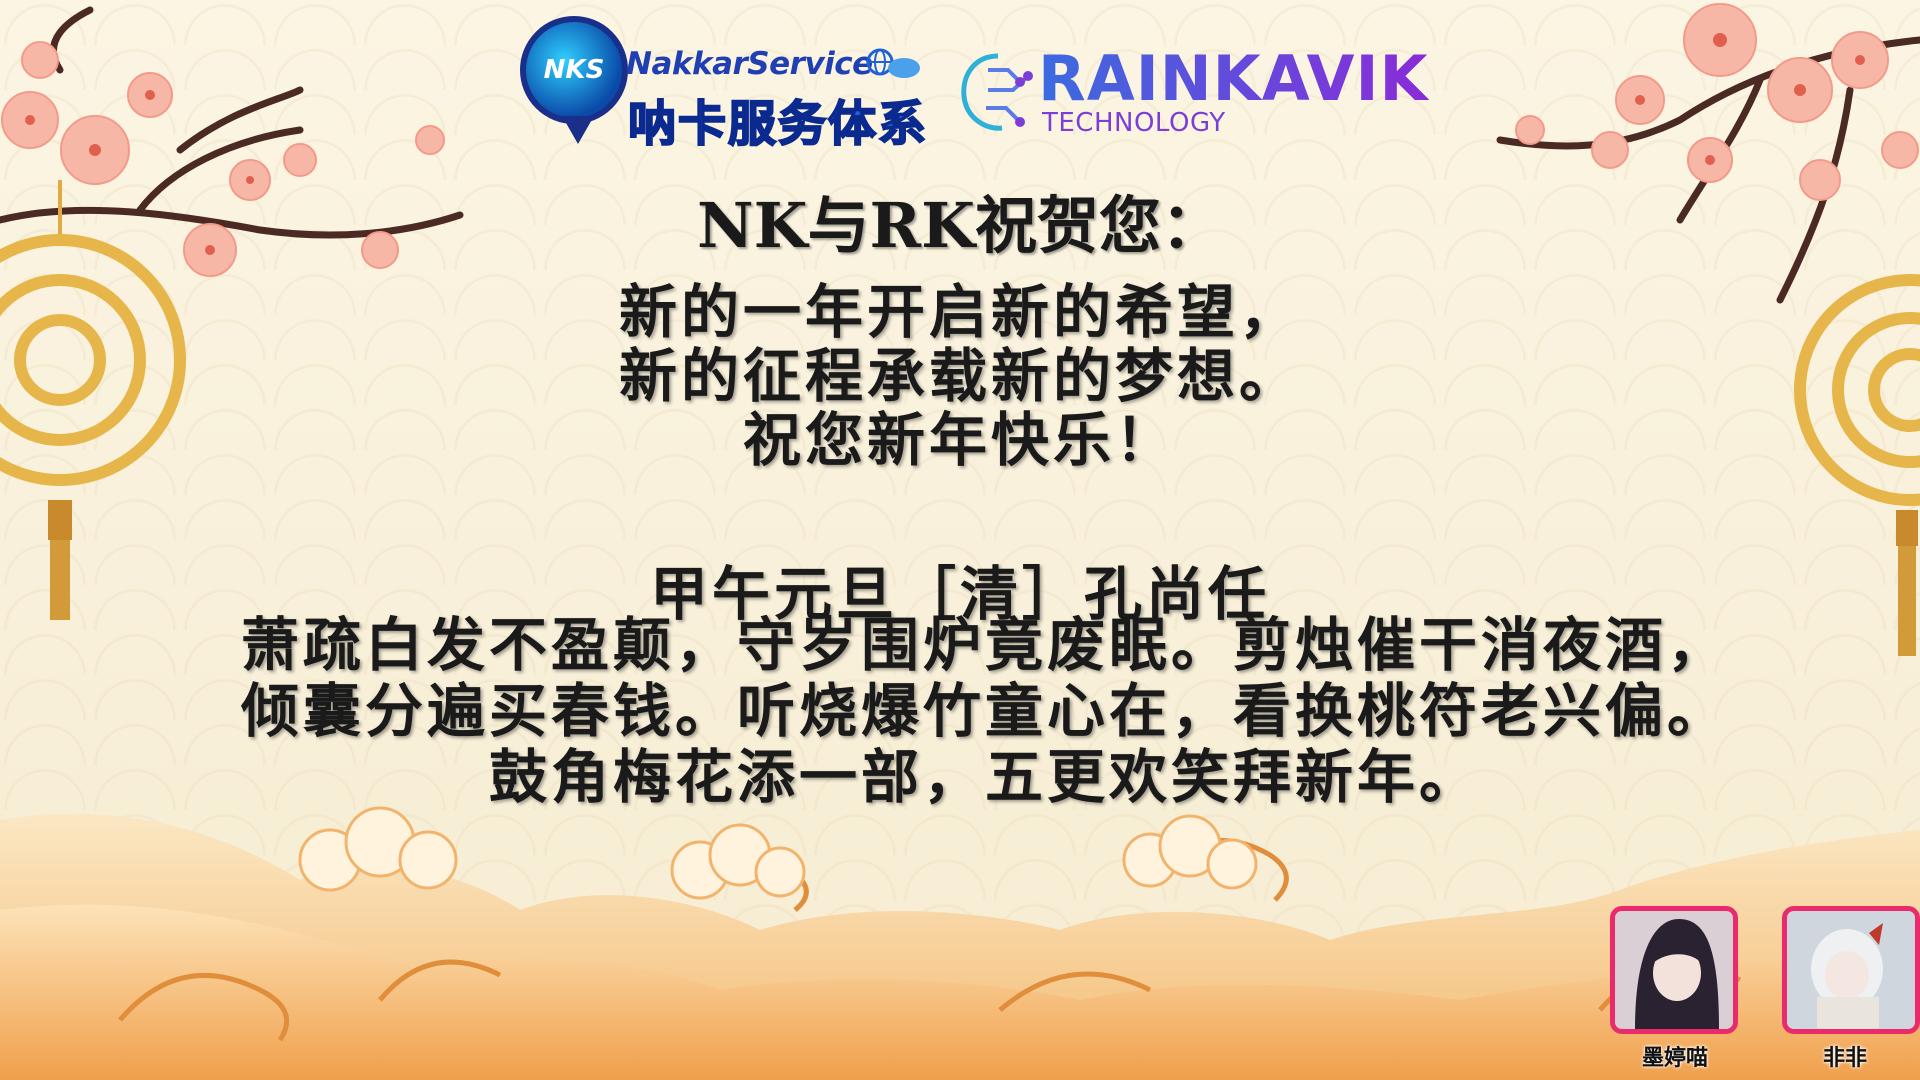  I want to click on circuit-brain-icon, so click(997, 92).